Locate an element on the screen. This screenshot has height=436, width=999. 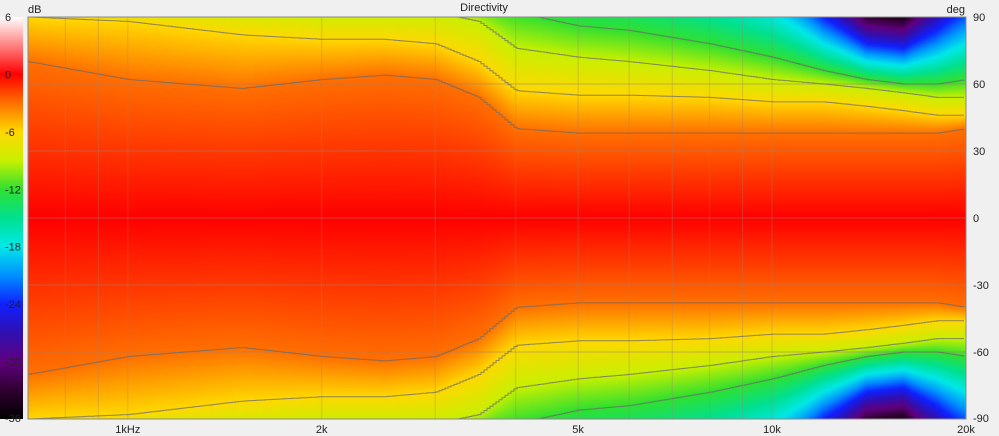
y-tick-label: 90 is located at coordinates (979, 18).